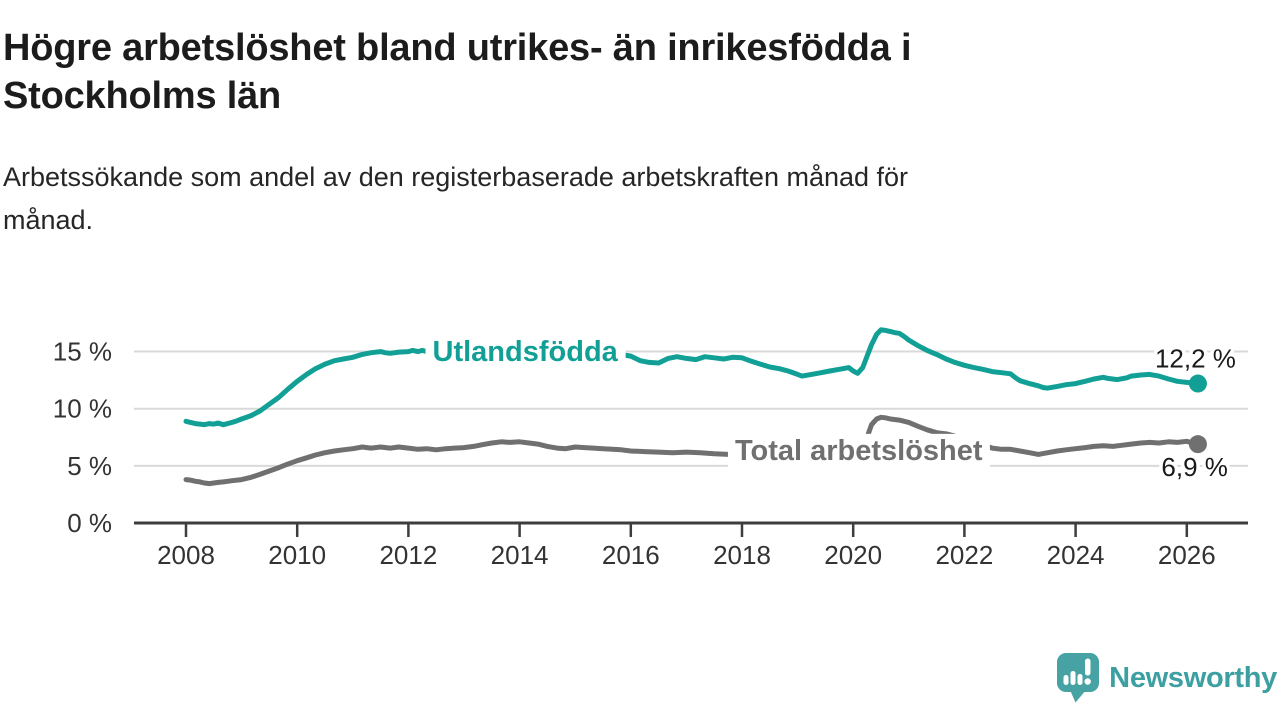 This screenshot has width=1280, height=720. Describe the element at coordinates (853, 555) in the screenshot. I see `x-tick-label: 2020` at that location.